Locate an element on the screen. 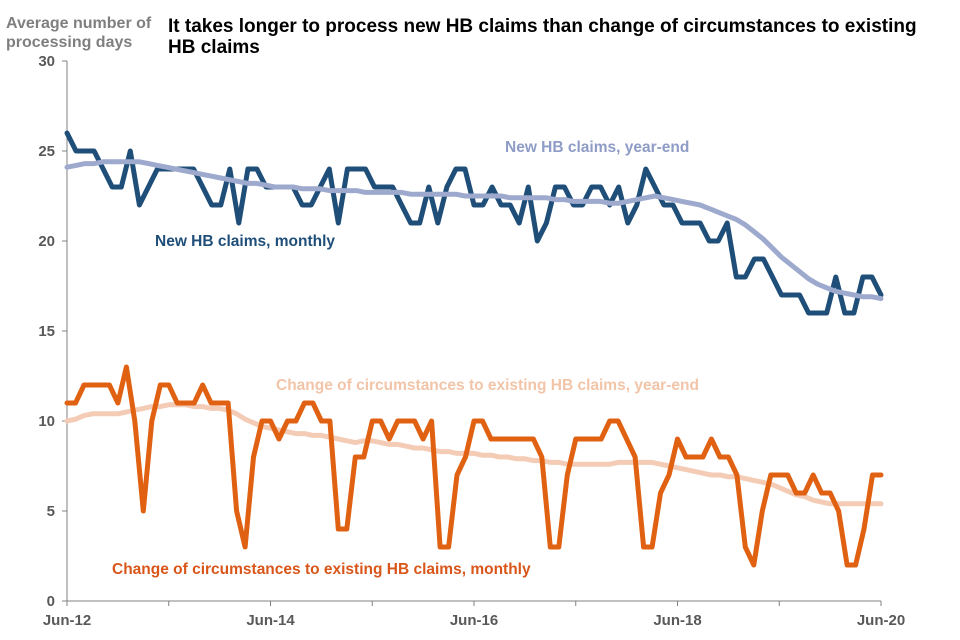  y-tick-label: 15 is located at coordinates (46, 331).